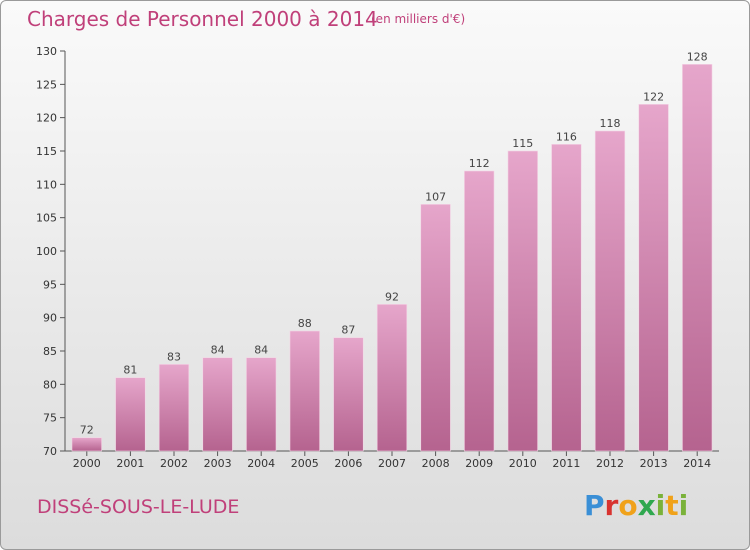  I want to click on y-tick-label: 115, so click(46, 151).